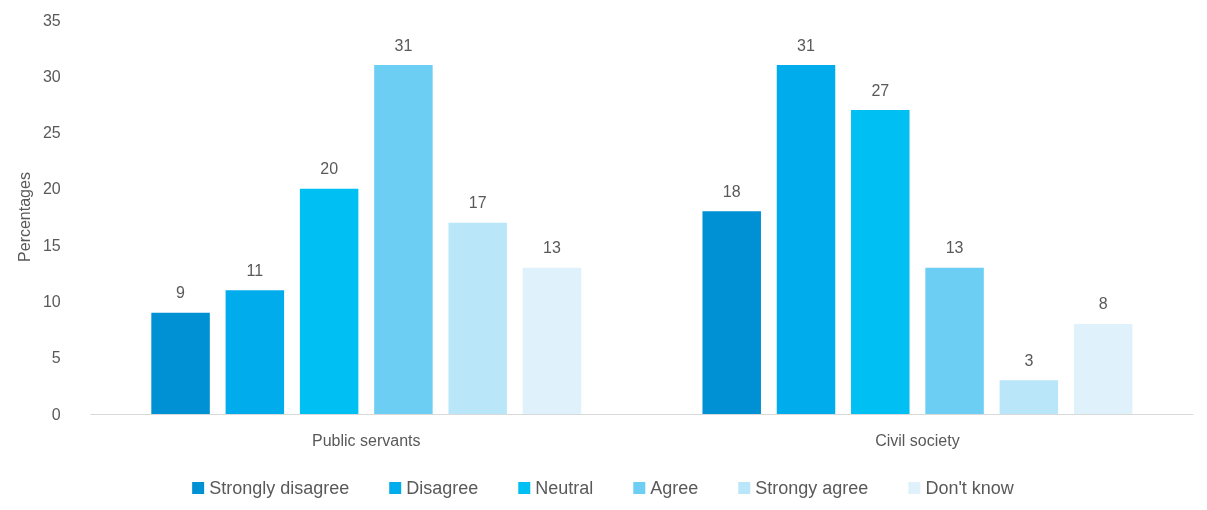  I want to click on legend-label: Strongly disagree, so click(279, 488).